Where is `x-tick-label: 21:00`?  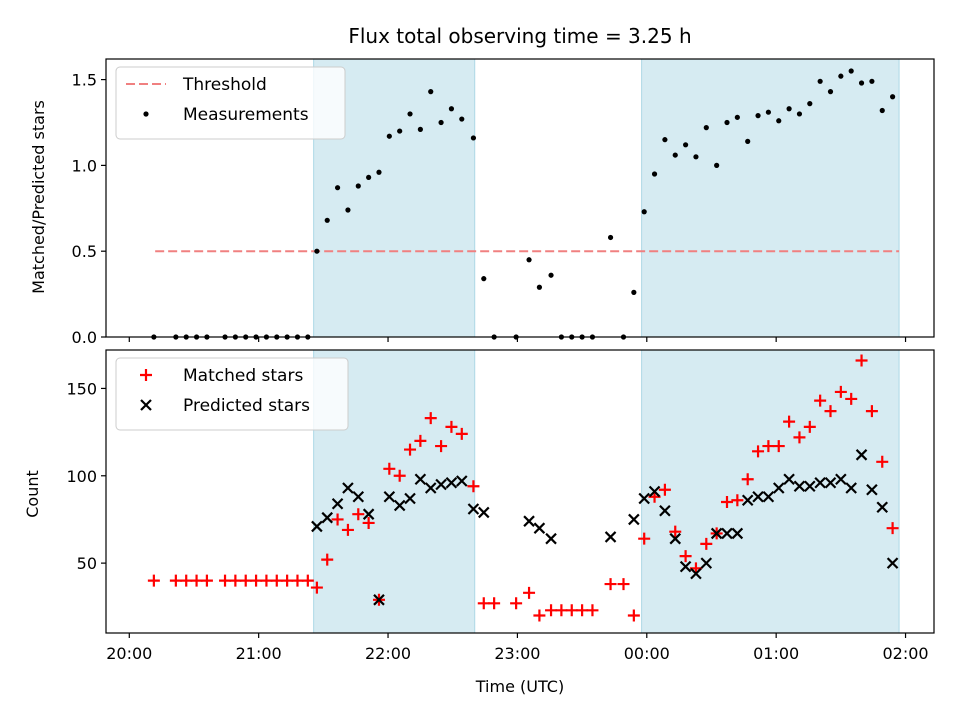 x-tick-label: 21:00 is located at coordinates (259, 653).